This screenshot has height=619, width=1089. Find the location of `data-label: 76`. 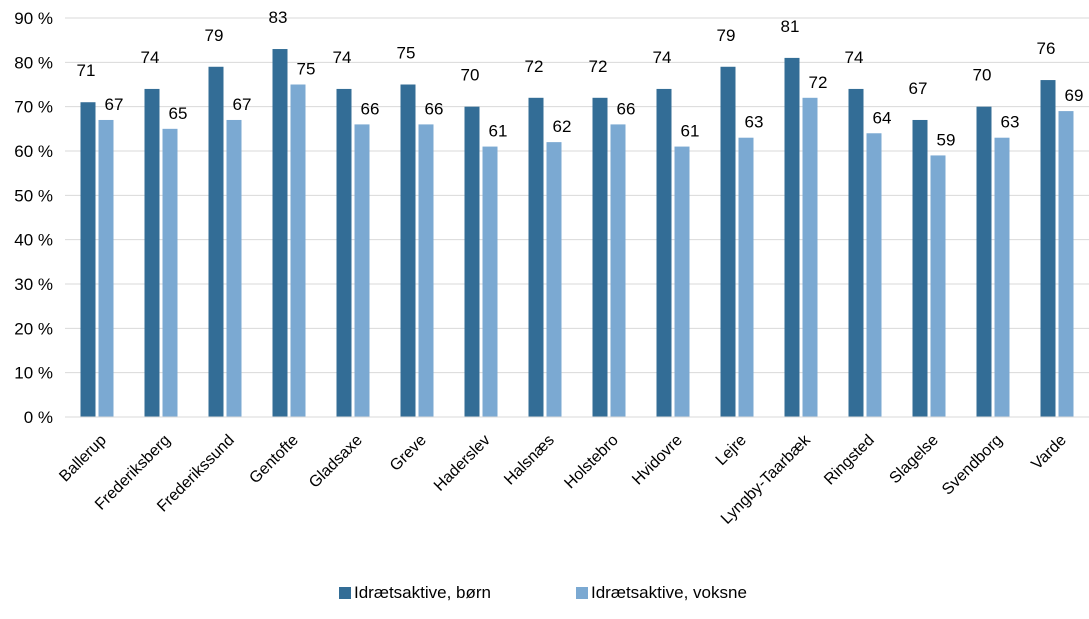

data-label: 76 is located at coordinates (1046, 48).